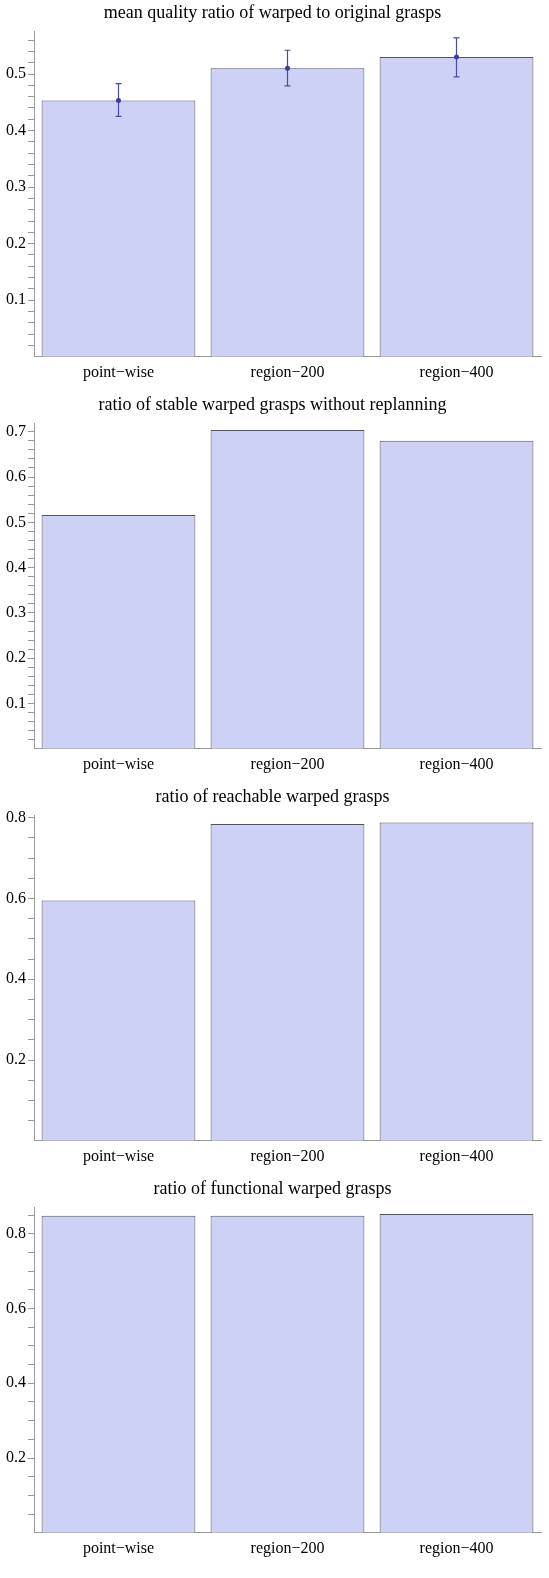  What do you see at coordinates (272, 403) in the screenshot?
I see `chart-title: ratio of stable warped grasps without replanning` at bounding box center [272, 403].